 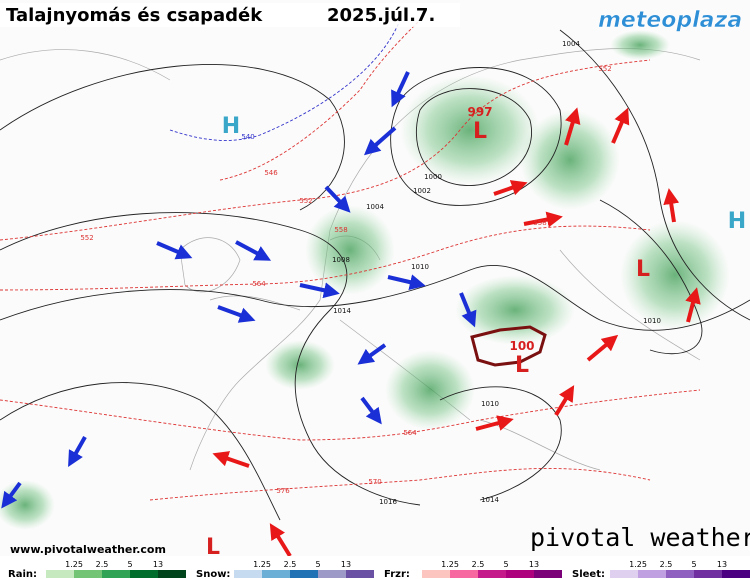 I want to click on footer-url: www.pivotalweather.com, so click(x=88, y=549).